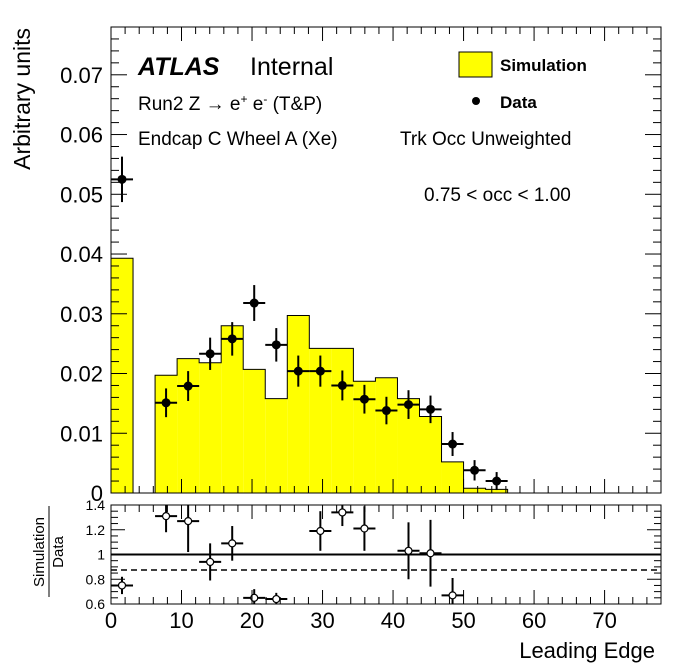 The width and height of the screenshot is (696, 672). What do you see at coordinates (81, 75) in the screenshot?
I see `y-tick-label: 0.07` at bounding box center [81, 75].